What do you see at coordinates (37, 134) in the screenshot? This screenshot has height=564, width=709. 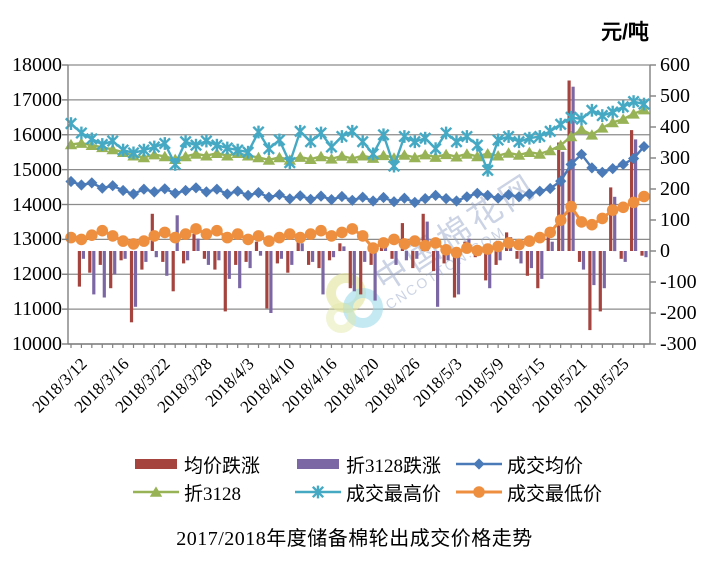 I see `y-axis-tick-label-left: 16000` at bounding box center [37, 134].